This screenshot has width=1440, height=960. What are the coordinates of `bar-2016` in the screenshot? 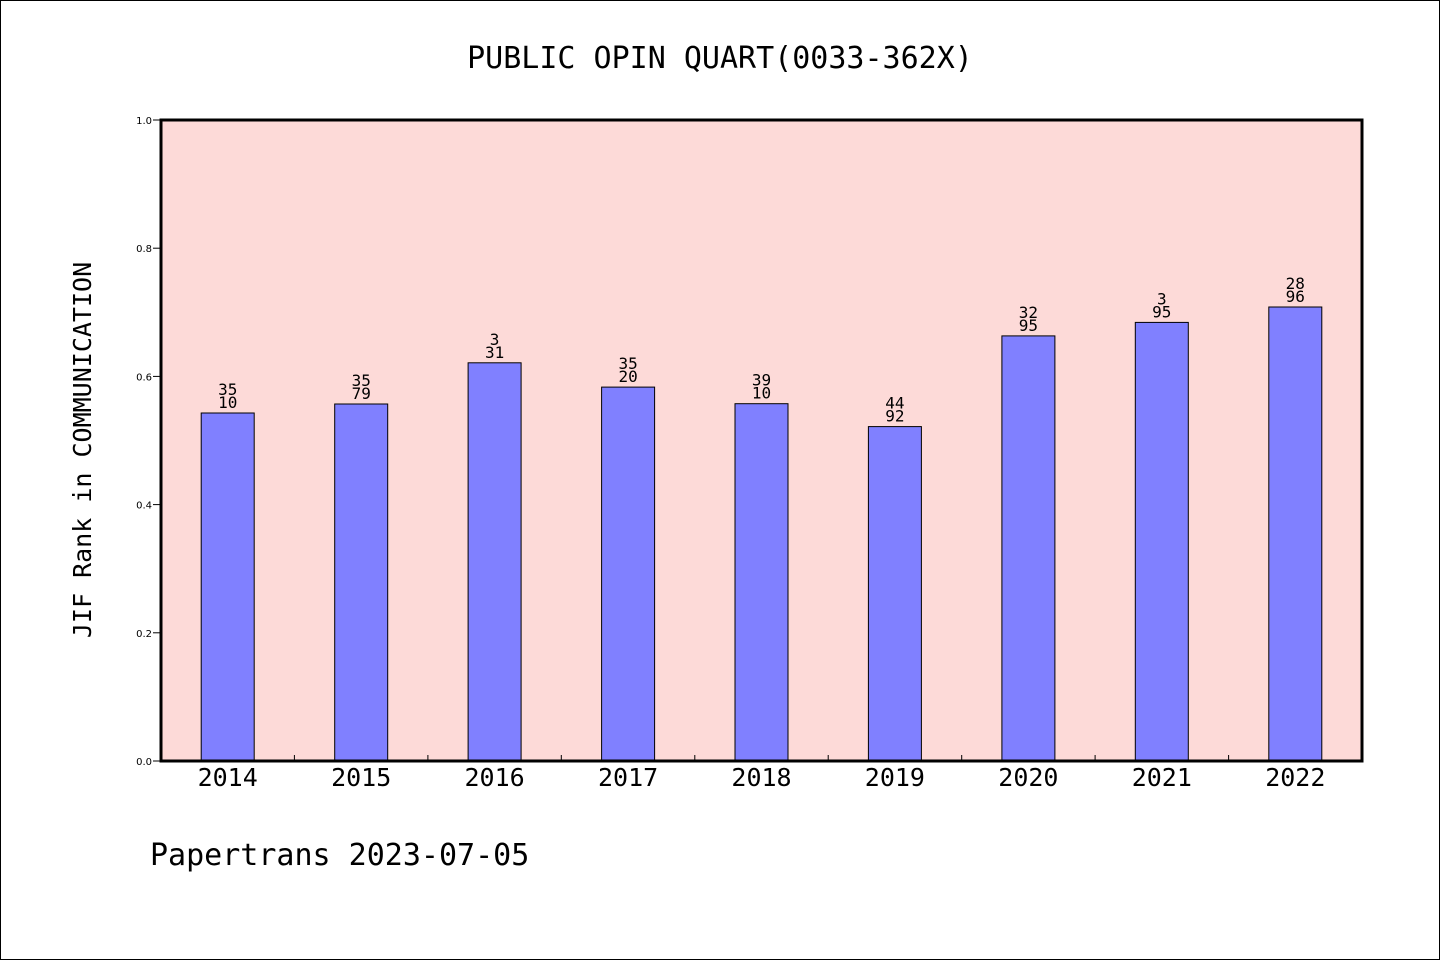 It's located at (494, 562).